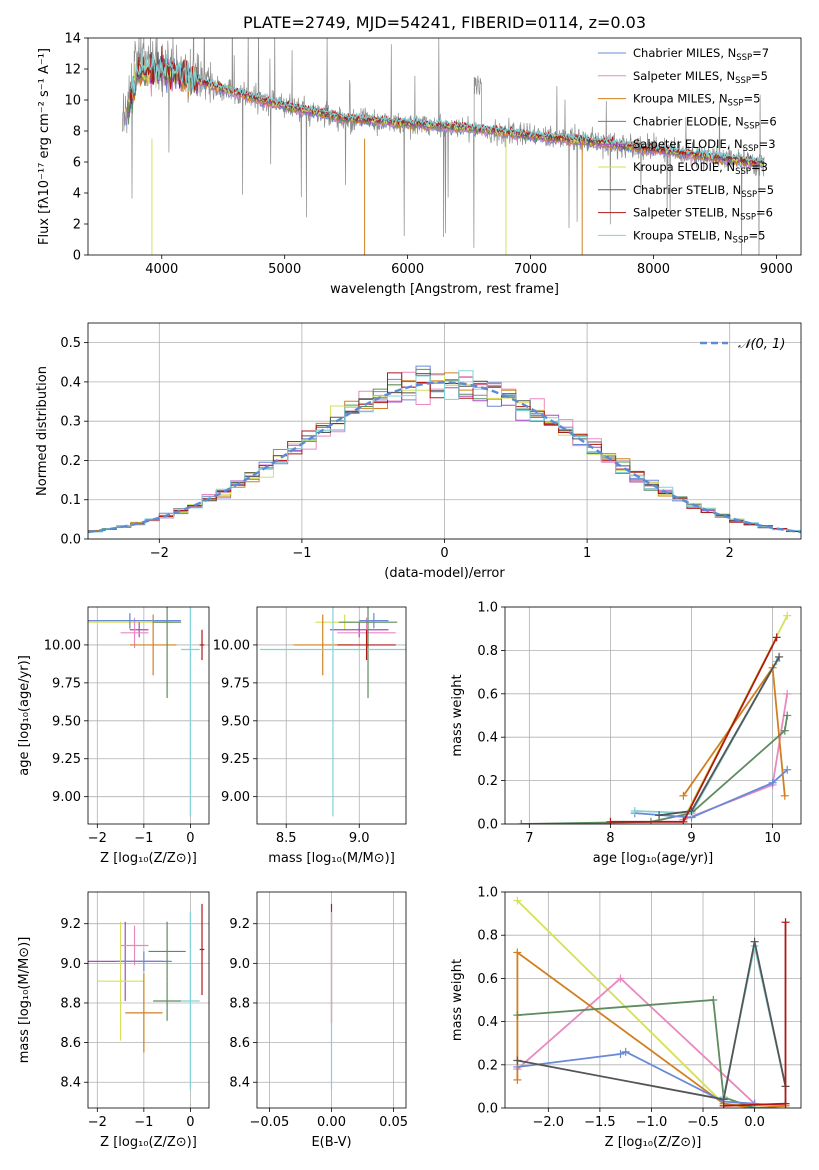 The image size is (819, 1170). What do you see at coordinates (487, 825) in the screenshot?
I see `y-tick-label: 0.0` at bounding box center [487, 825].